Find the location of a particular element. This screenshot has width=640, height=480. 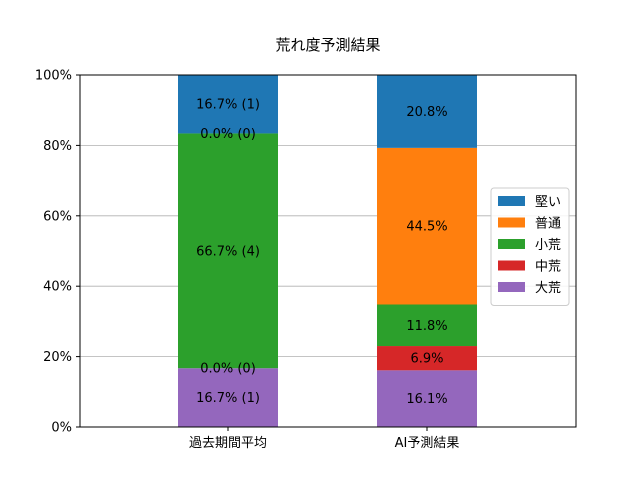

y-tick-label: 20% is located at coordinates (57, 357).